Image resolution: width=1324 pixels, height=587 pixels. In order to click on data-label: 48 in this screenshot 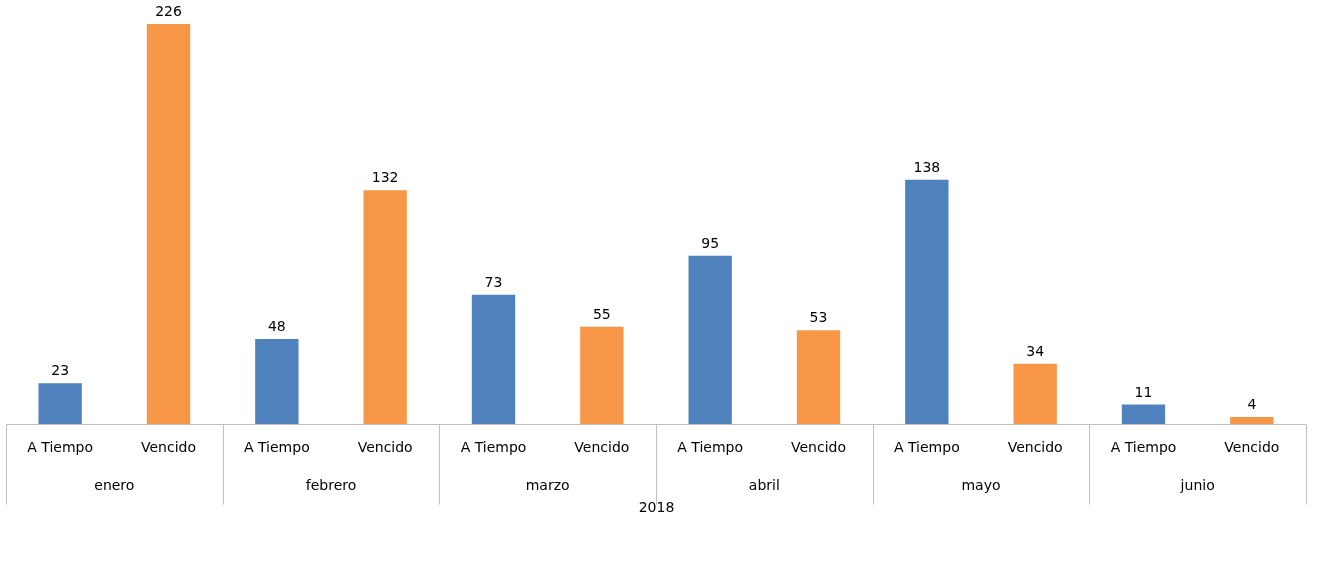, I will do `click(276, 326)`.